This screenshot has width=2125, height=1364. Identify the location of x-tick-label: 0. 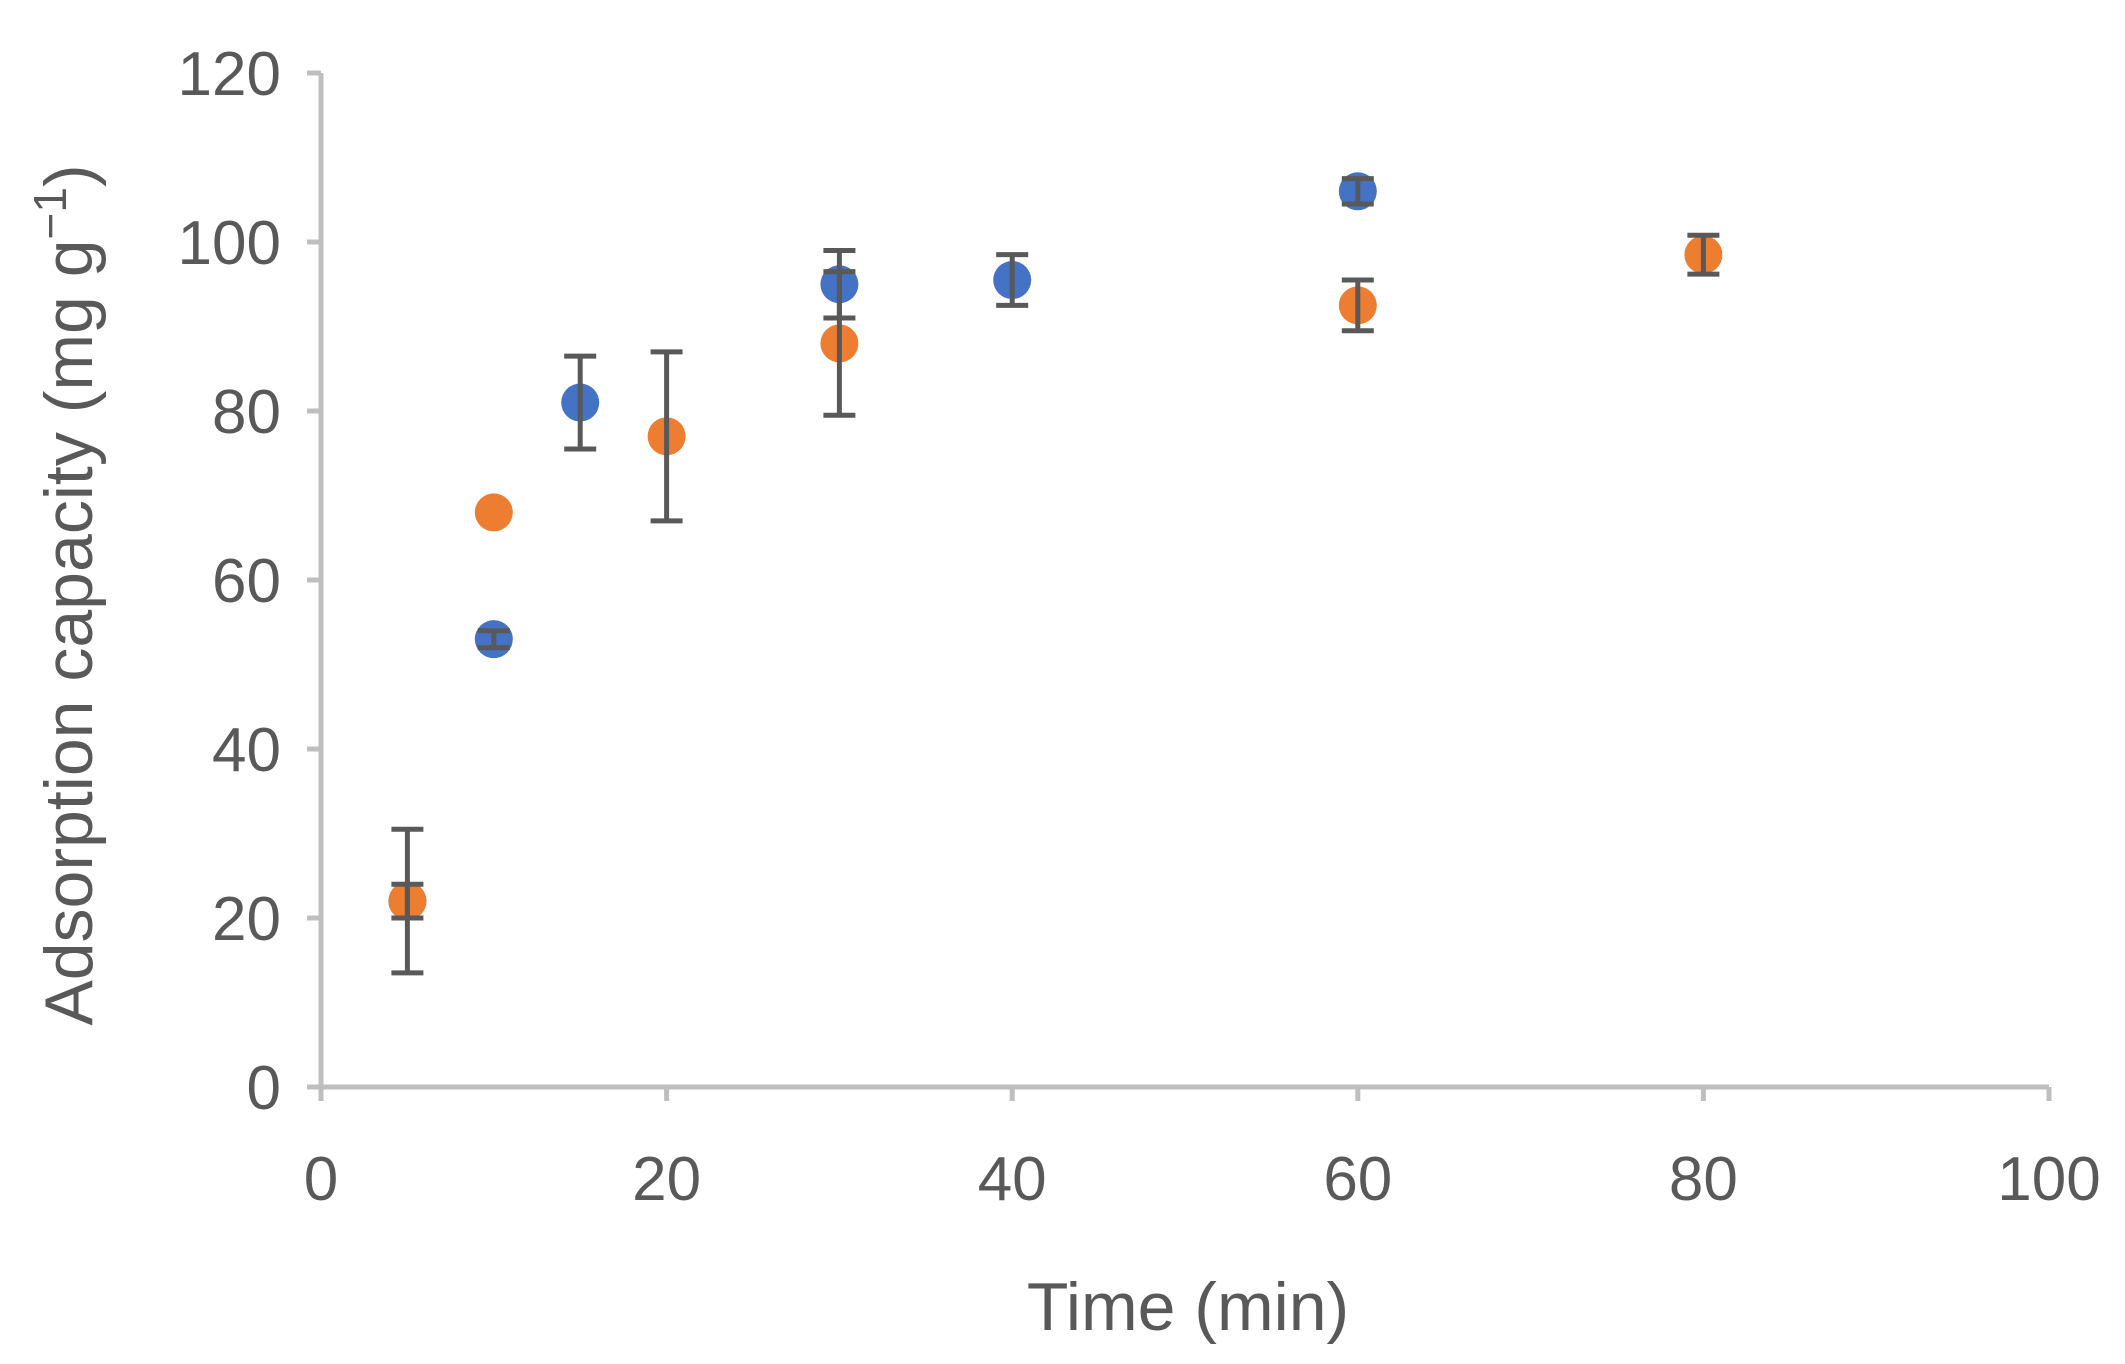
(321, 1179).